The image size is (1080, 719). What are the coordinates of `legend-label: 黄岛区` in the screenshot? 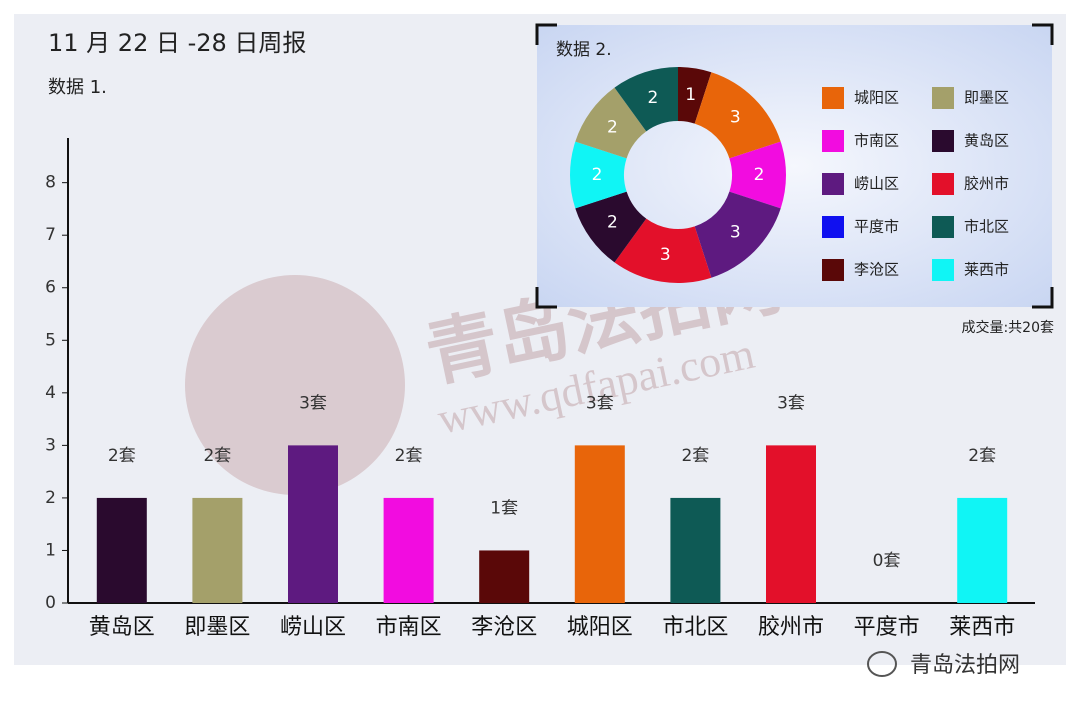 It's located at (986, 141).